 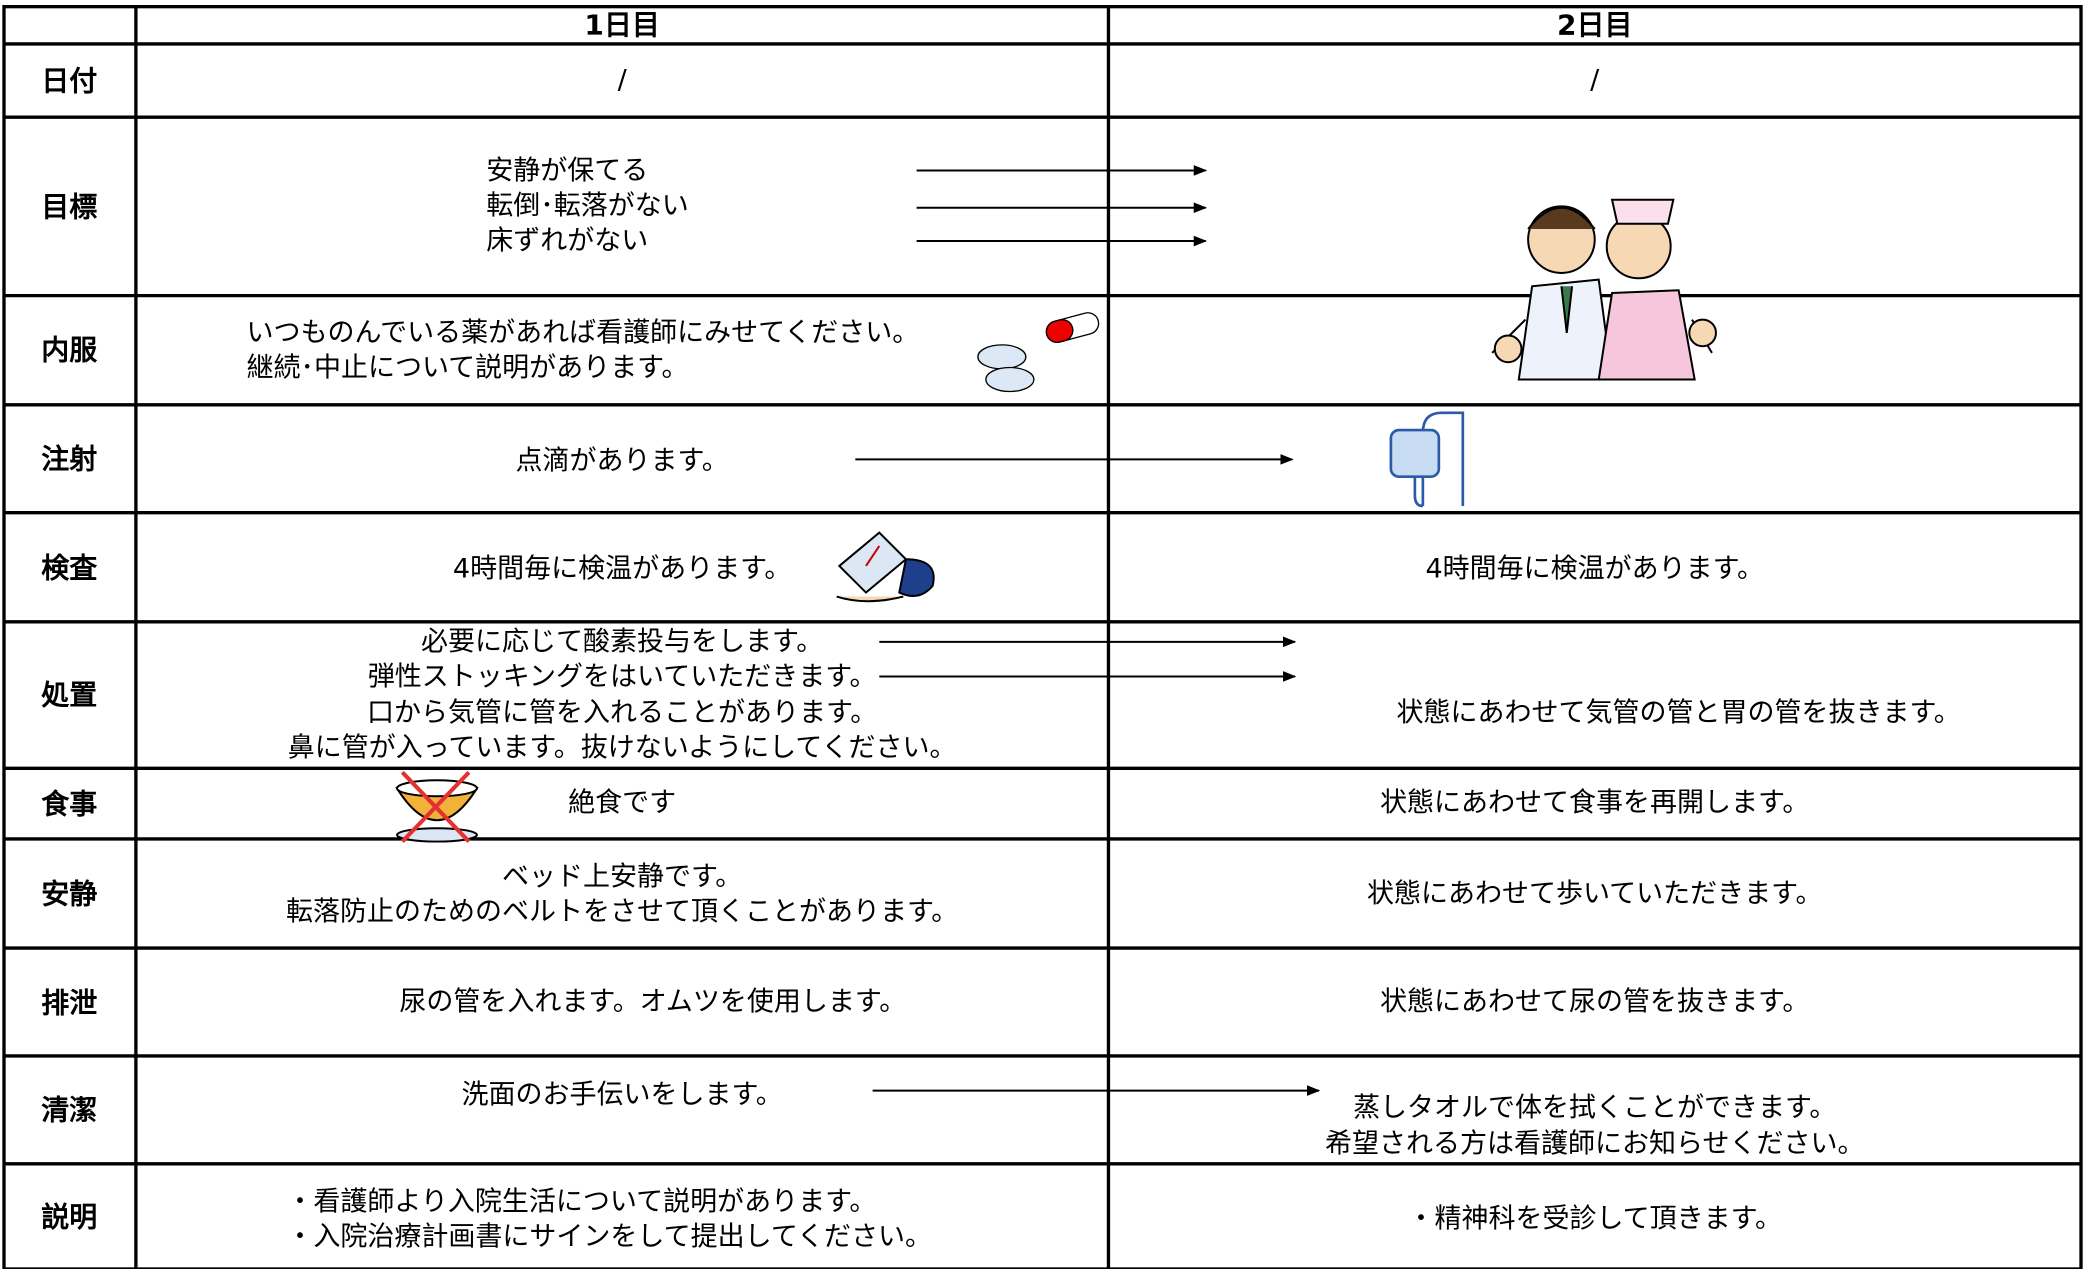 What do you see at coordinates (587, 206) in the screenshot?
I see `cell-text: 転倒･転落がない` at bounding box center [587, 206].